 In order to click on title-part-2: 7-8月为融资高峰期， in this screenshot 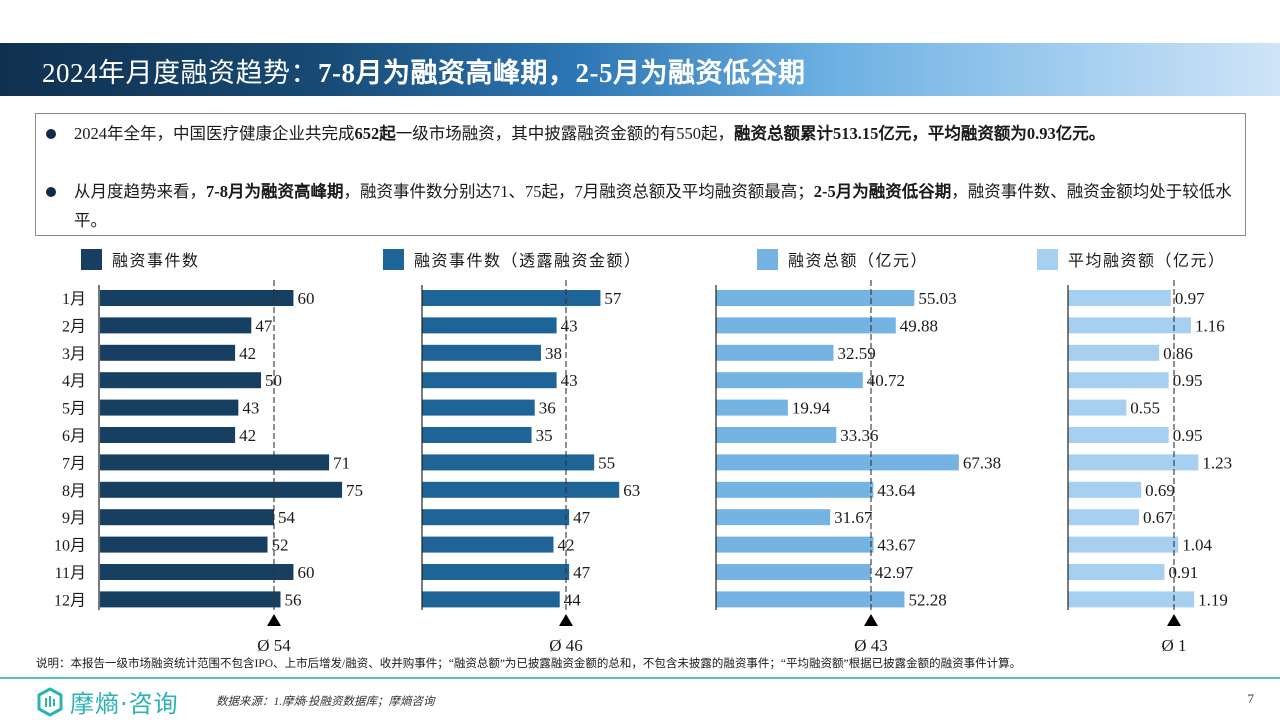, I will do `click(447, 73)`.